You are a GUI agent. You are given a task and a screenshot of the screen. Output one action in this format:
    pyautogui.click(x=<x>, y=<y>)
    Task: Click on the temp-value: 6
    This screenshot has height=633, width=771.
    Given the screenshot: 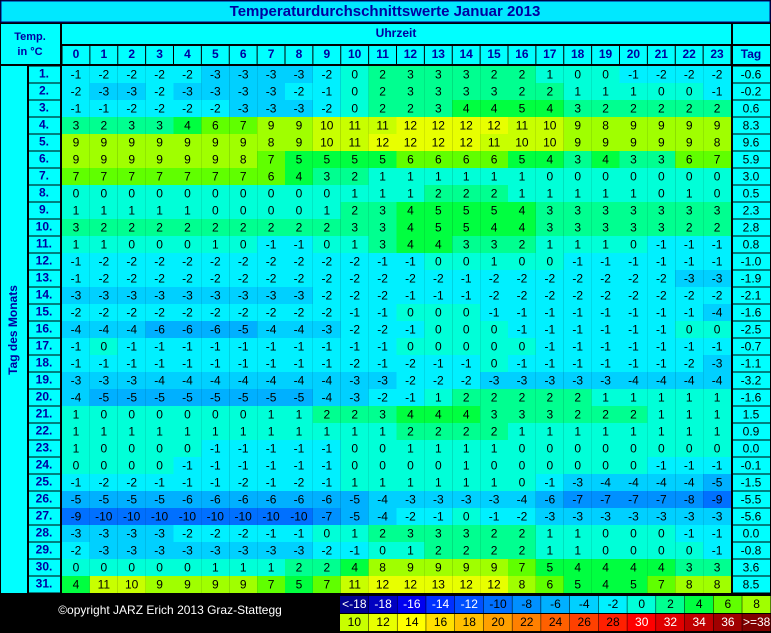 What is the action you would take?
    pyautogui.click(x=271, y=177)
    